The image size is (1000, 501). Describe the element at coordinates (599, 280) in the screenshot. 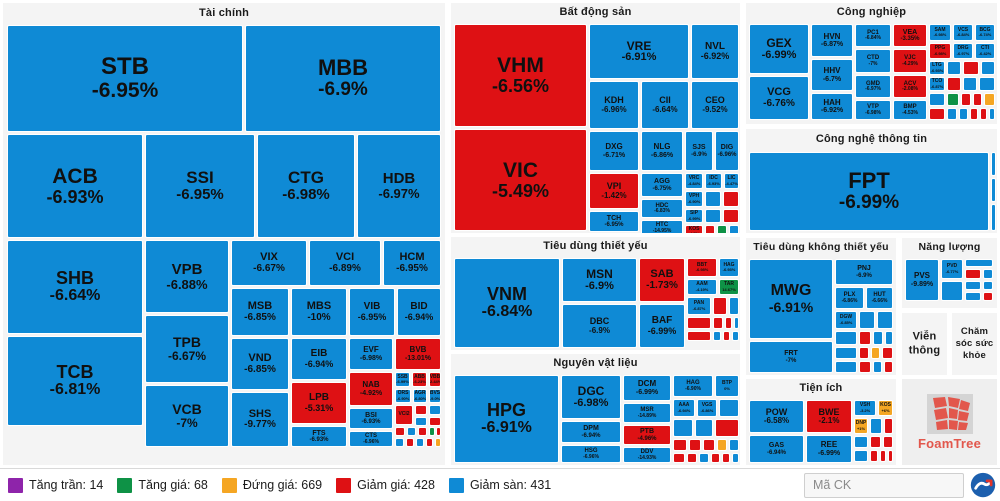

I see `tile-msn: MSN -6.9%` at that location.